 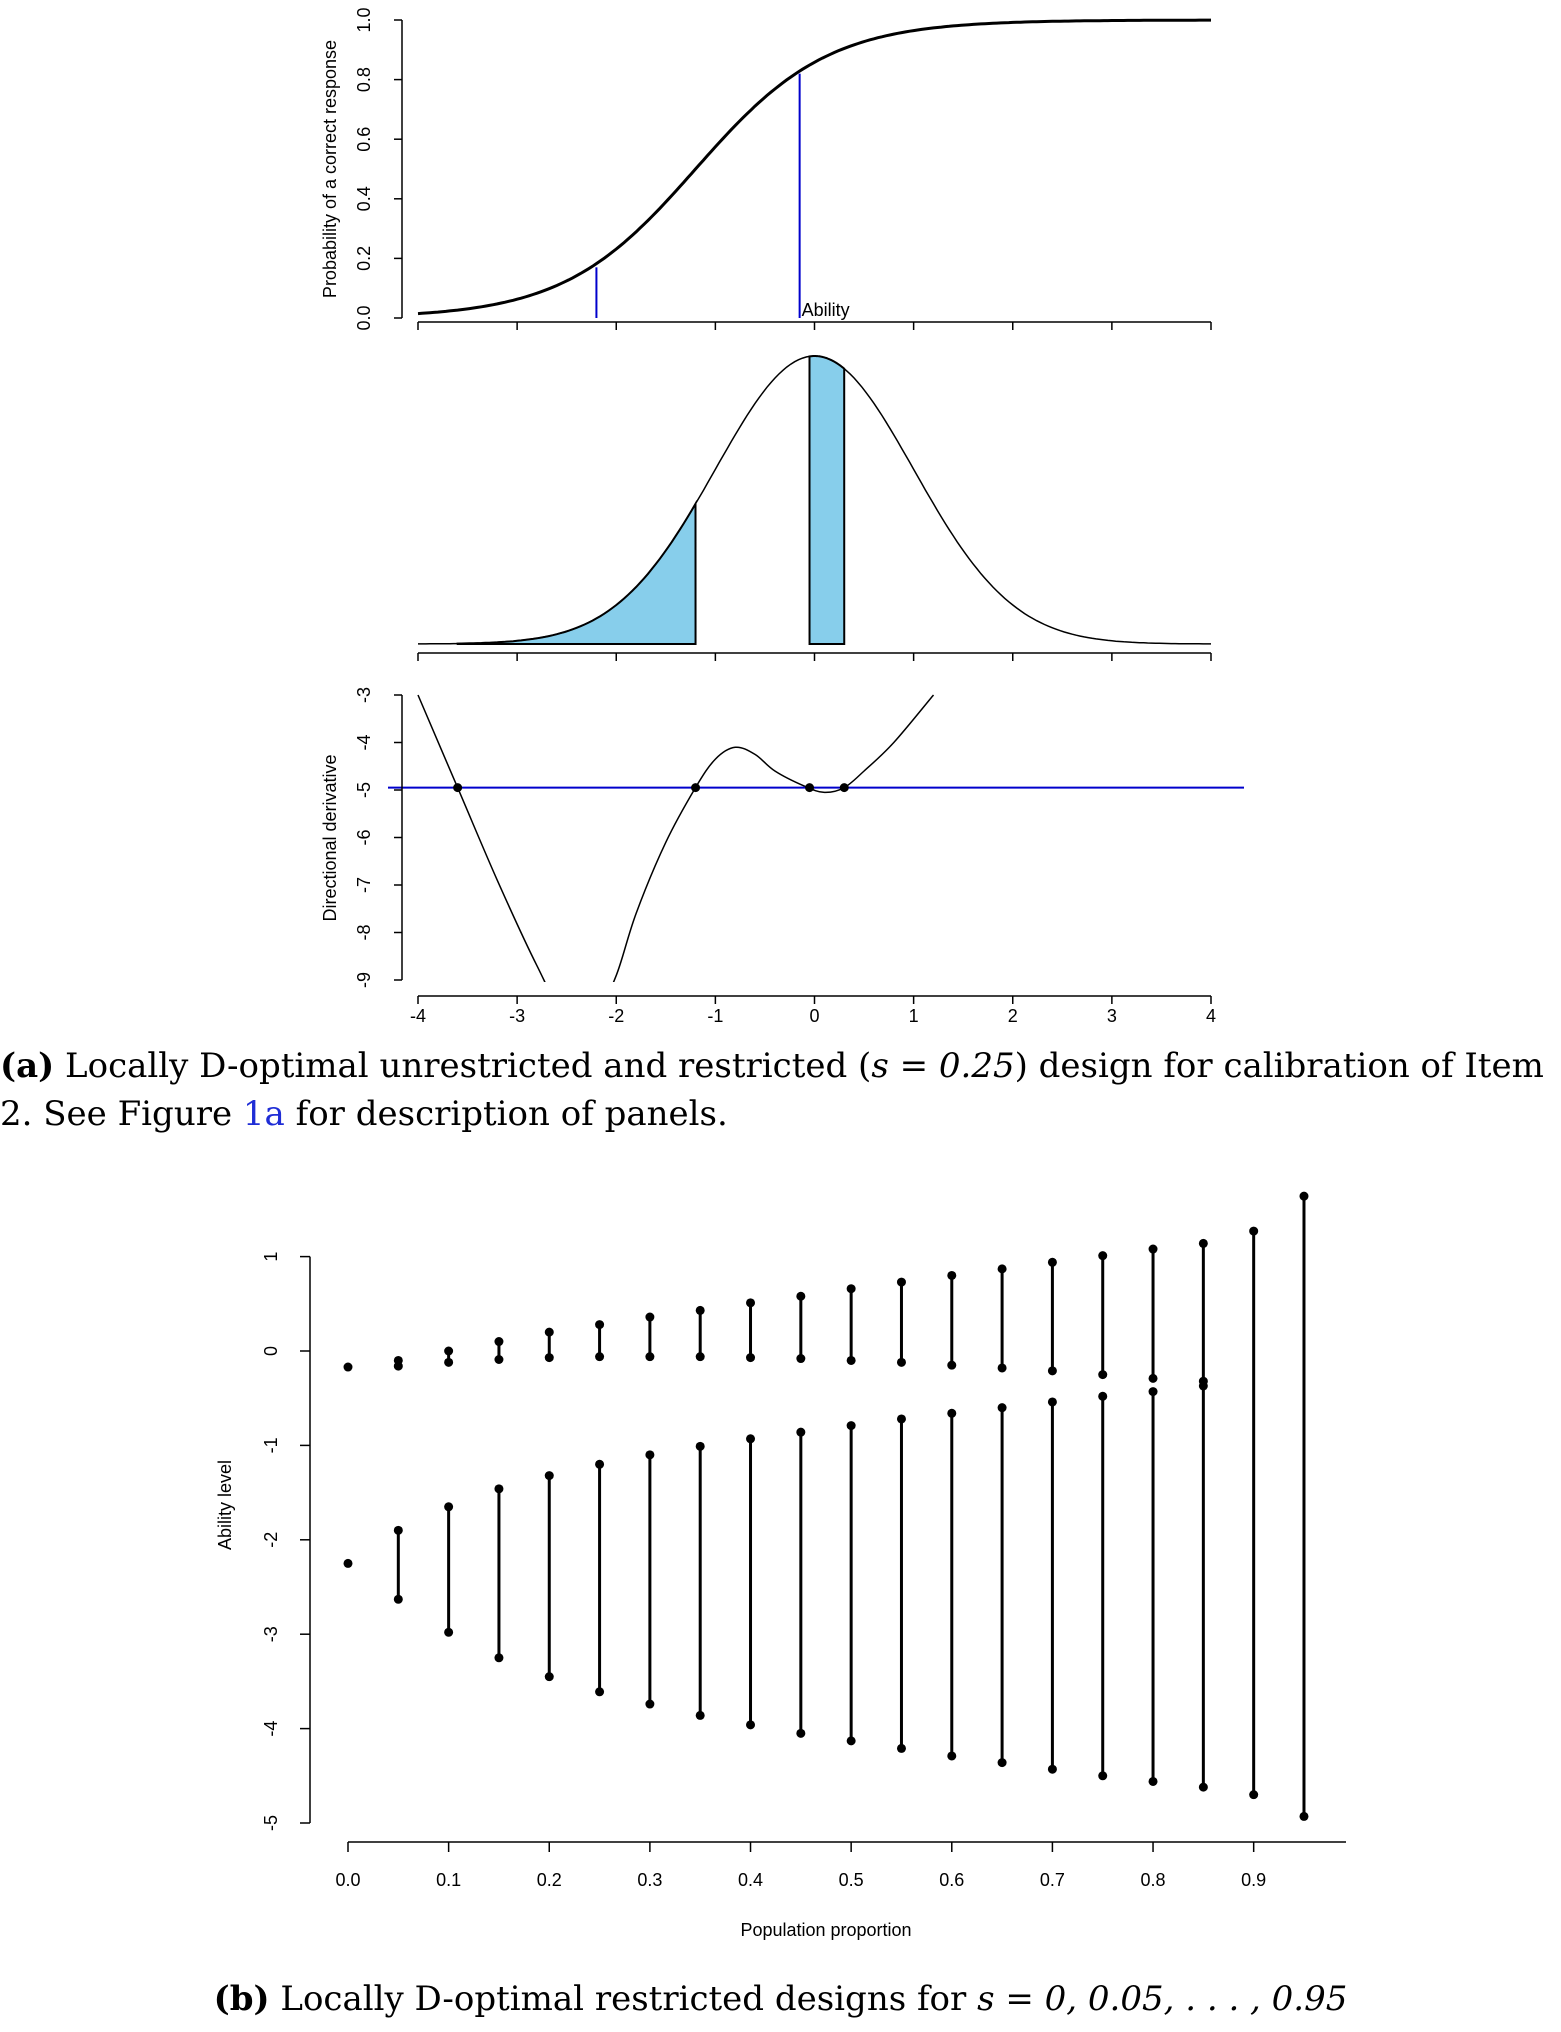 I want to click on b-y-tick-label: -2, so click(x=271, y=1540).